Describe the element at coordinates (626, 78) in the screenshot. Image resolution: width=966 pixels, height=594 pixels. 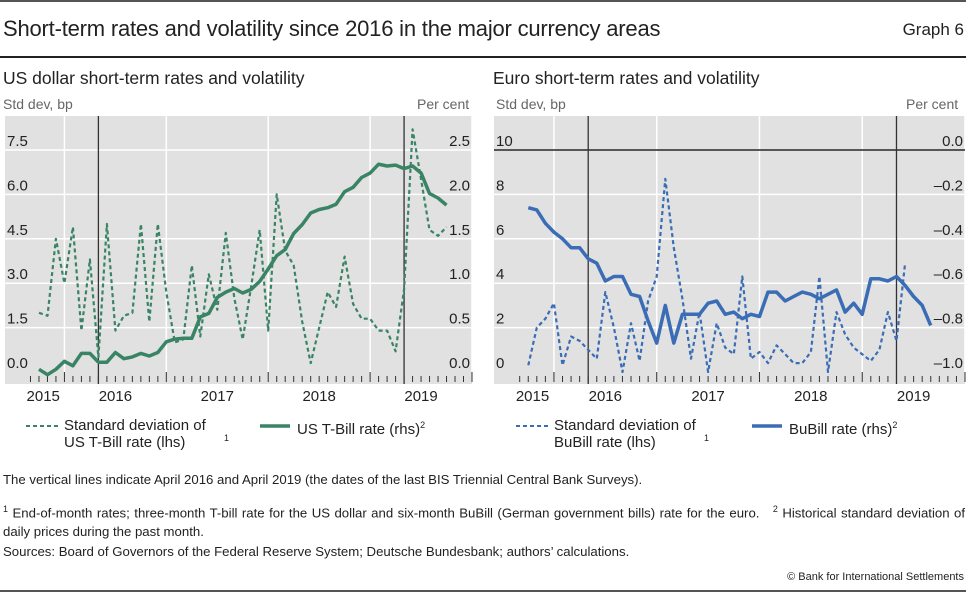
I see `euro-panel-title: Euro short-term rates and volatility` at that location.